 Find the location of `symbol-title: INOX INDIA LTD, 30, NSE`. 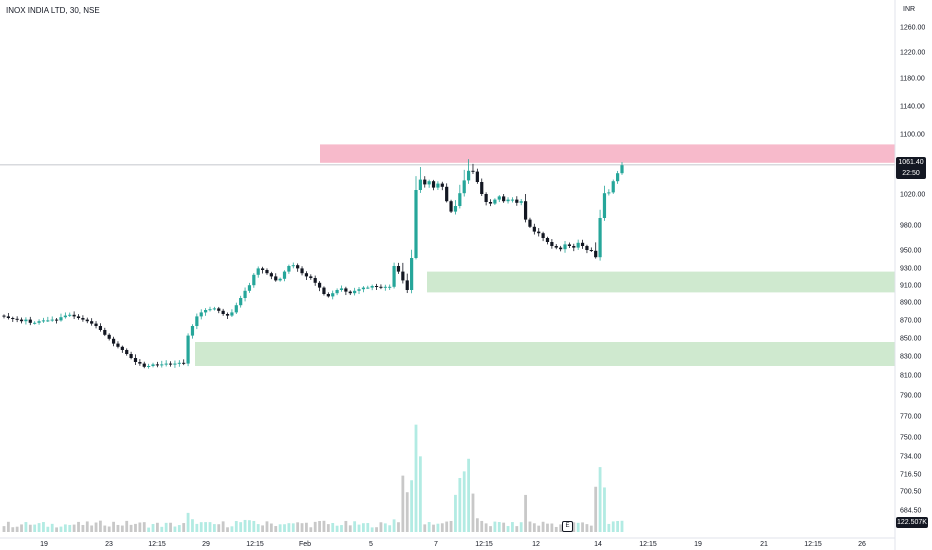

symbol-title: INOX INDIA LTD, 30, NSE is located at coordinates (53, 10).